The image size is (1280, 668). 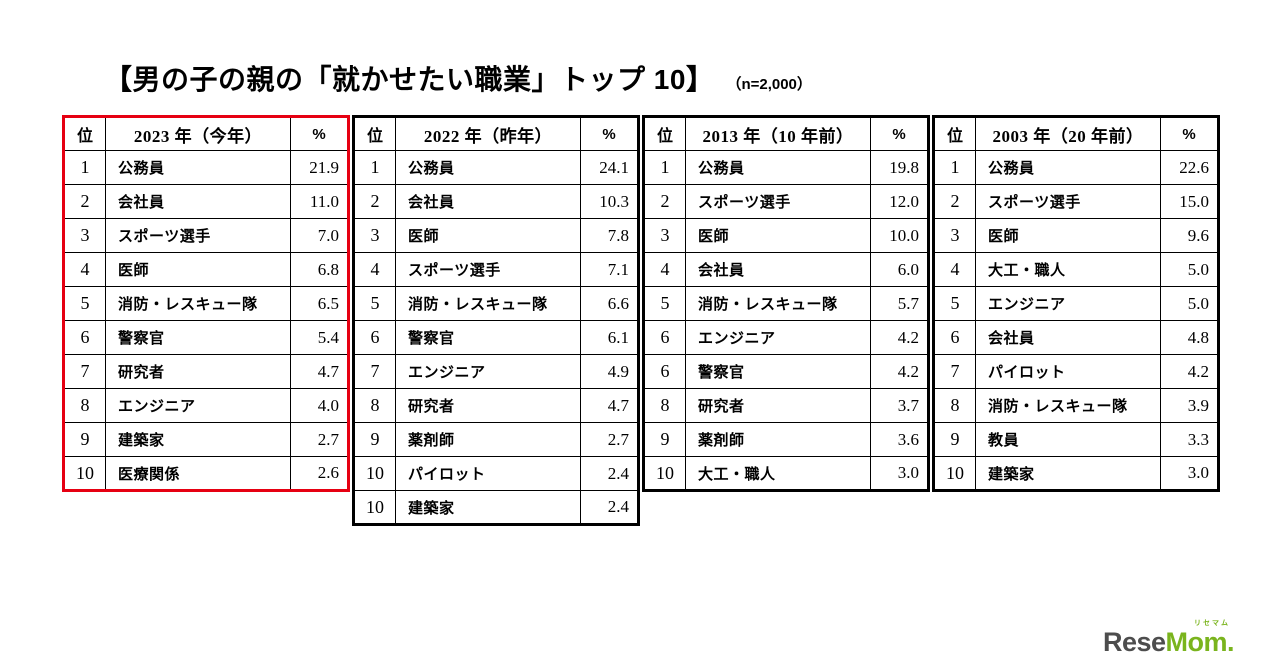 What do you see at coordinates (609, 473) in the screenshot?
I see `pct-cell: 2.4` at bounding box center [609, 473].